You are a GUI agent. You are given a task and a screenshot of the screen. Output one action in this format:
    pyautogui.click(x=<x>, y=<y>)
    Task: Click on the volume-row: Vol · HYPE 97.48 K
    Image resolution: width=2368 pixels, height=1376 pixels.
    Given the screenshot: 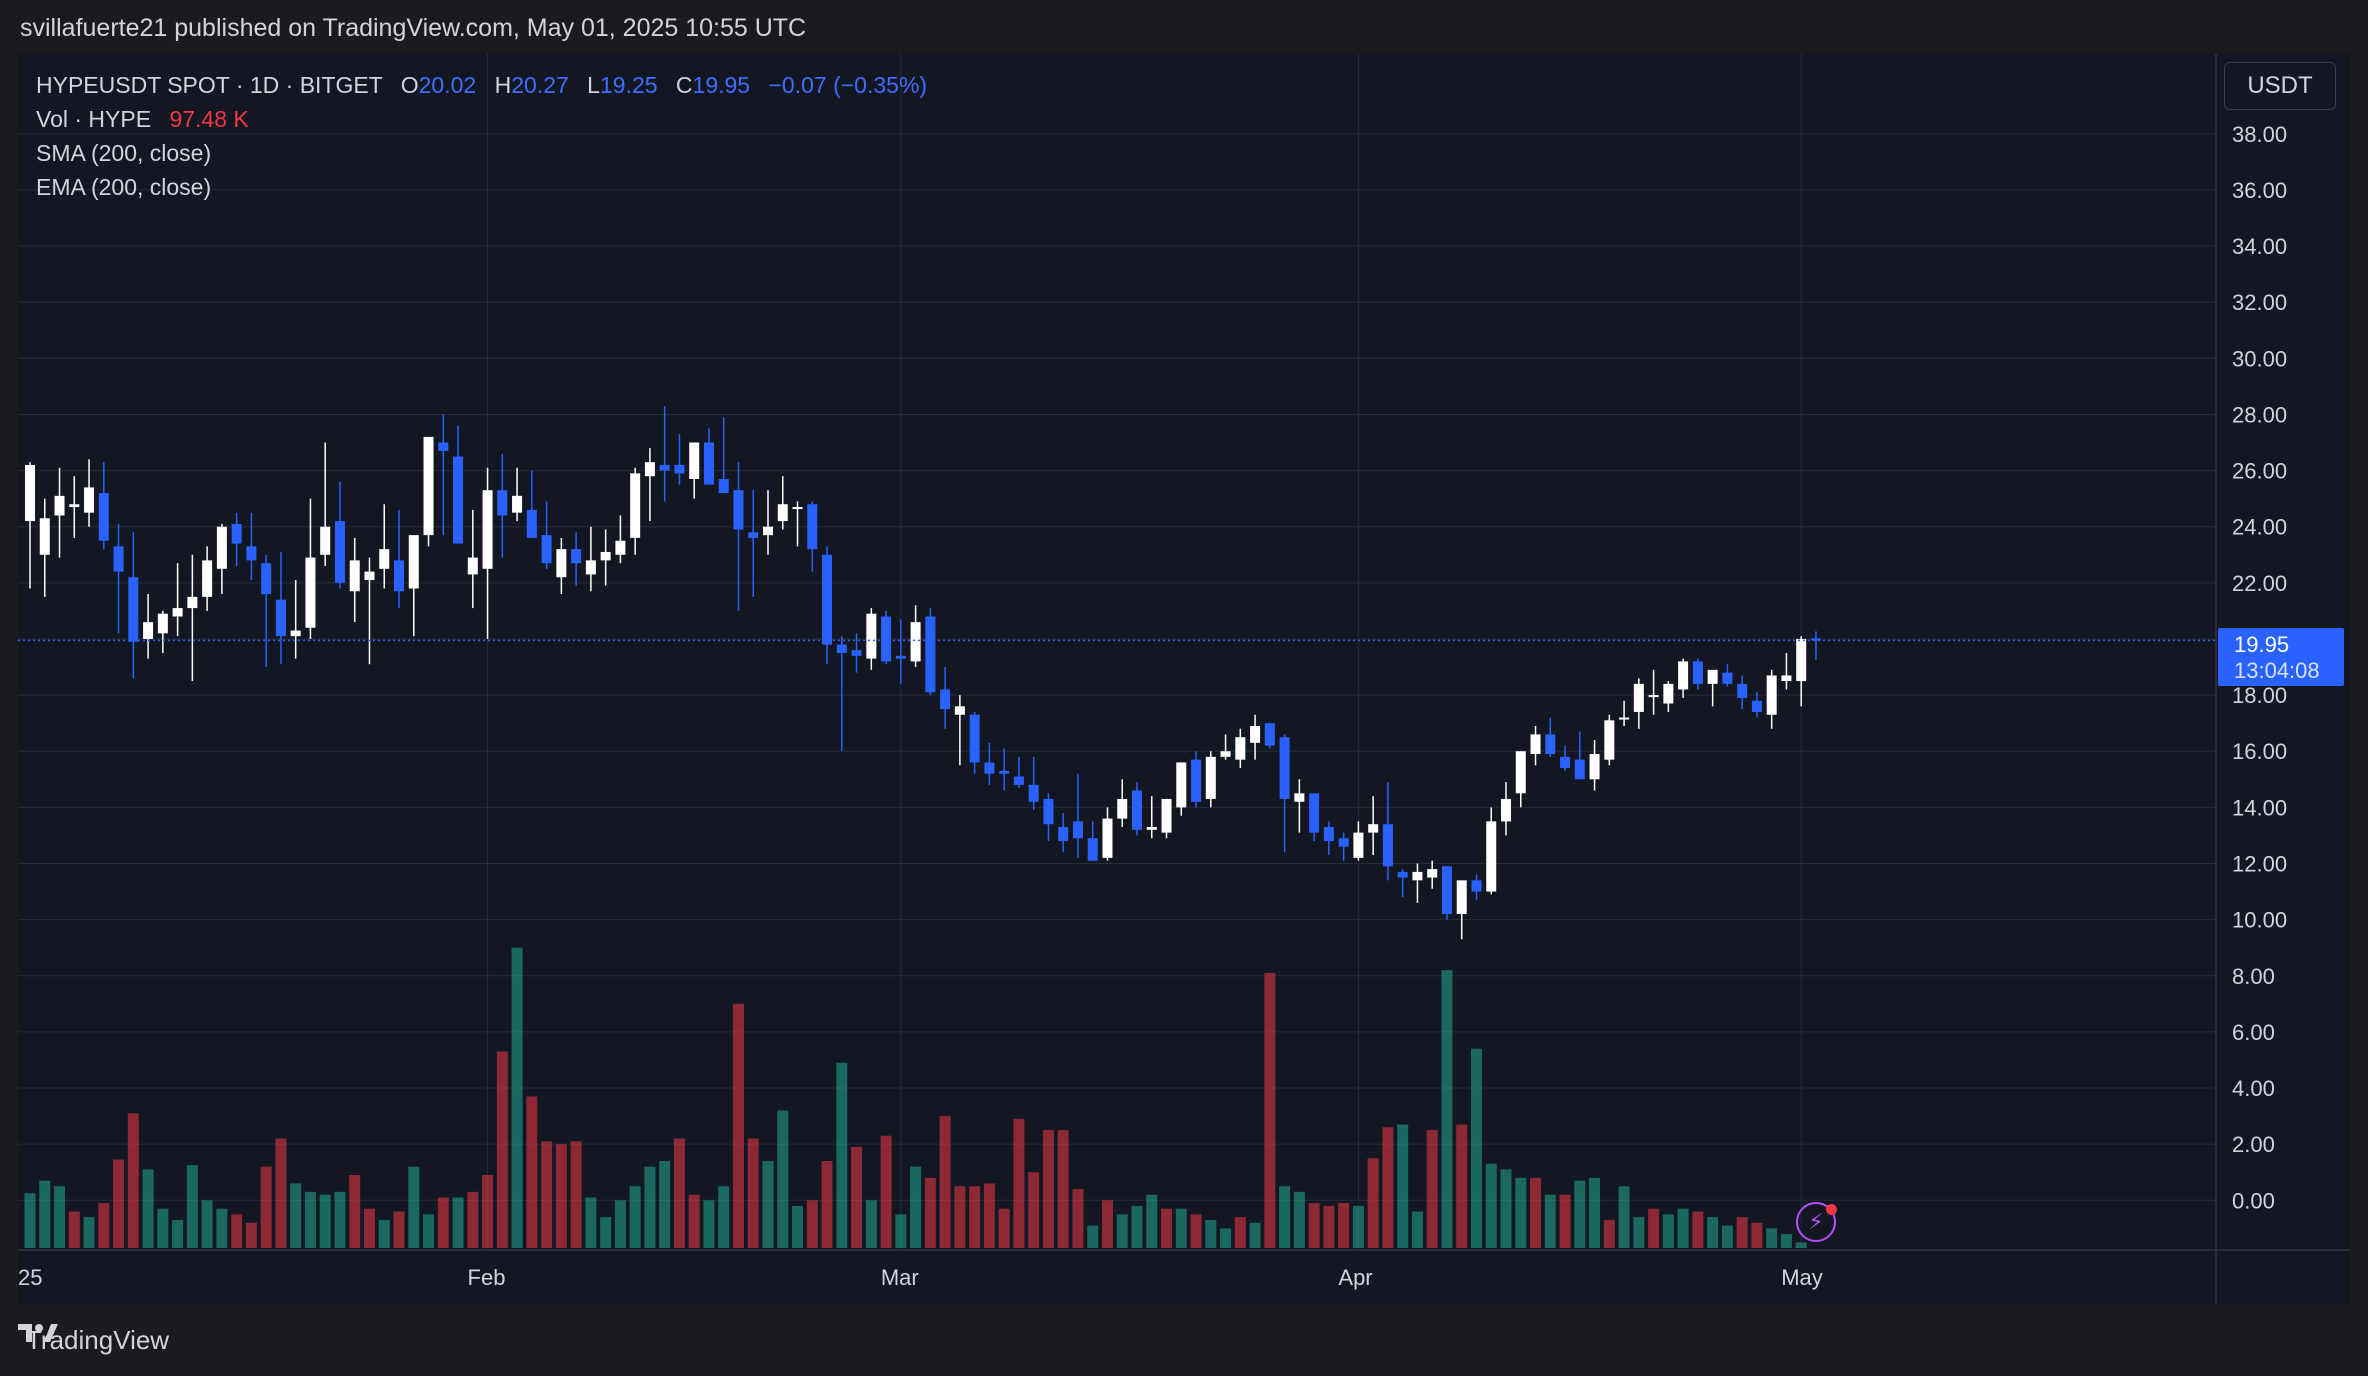 What is the action you would take?
    pyautogui.click(x=481, y=119)
    